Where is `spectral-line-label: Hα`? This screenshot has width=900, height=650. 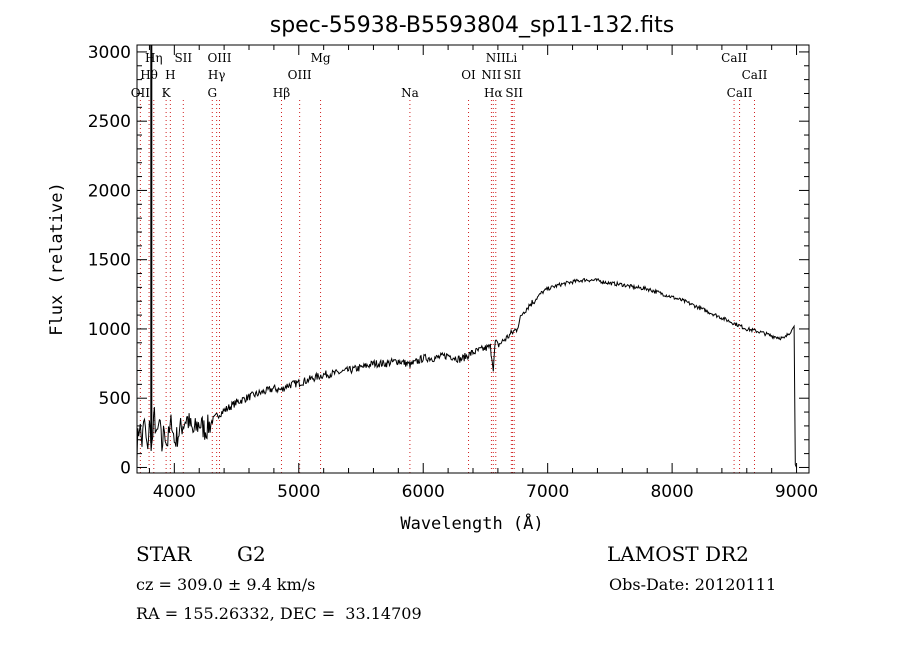
spectral-line-label: Hα is located at coordinates (493, 93).